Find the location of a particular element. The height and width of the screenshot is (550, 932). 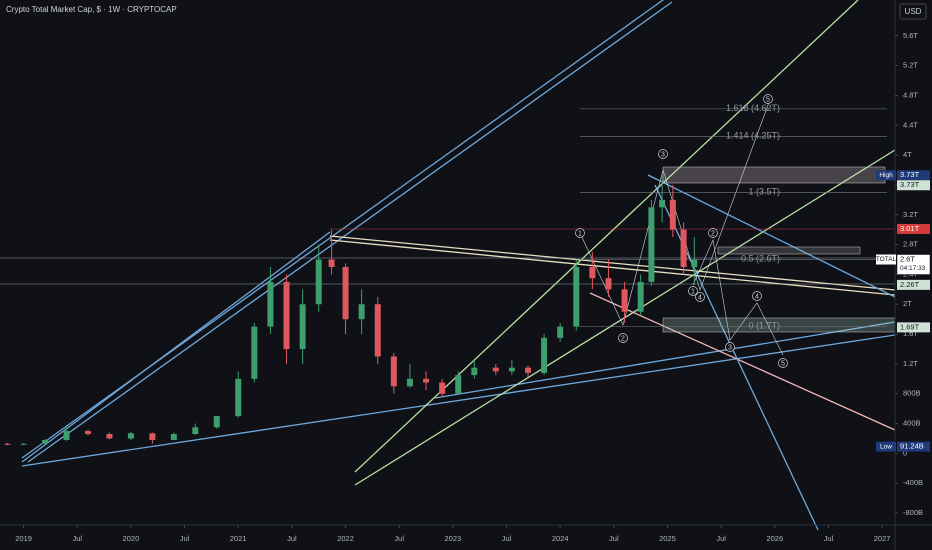

x-tick-label: 2023 is located at coordinates (453, 538).